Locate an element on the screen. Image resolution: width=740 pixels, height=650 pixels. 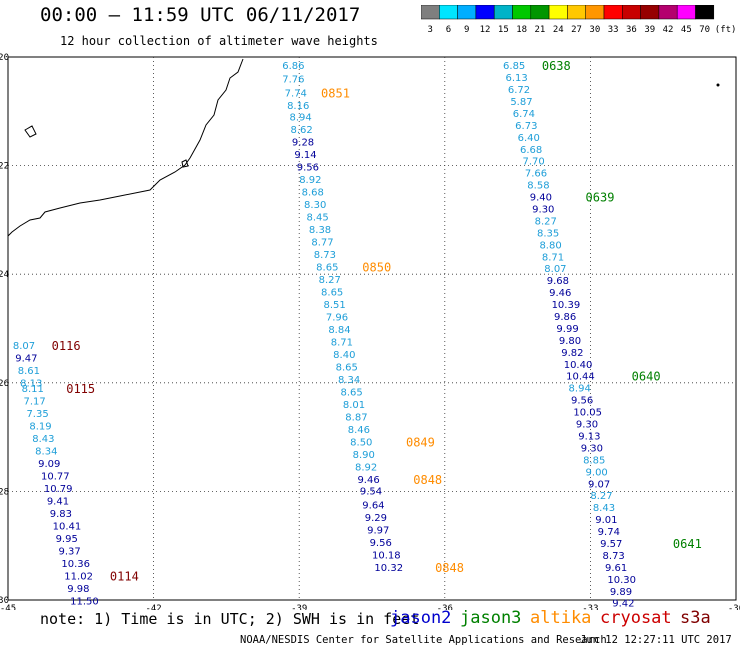
legend-cryosat: cryosat is located at coordinates (636, 618).